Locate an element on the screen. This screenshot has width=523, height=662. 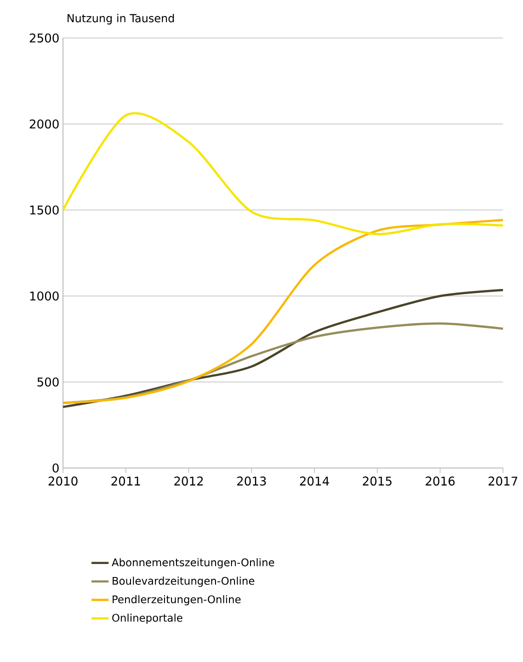
x-tick-label: 2014 is located at coordinates (315, 481).